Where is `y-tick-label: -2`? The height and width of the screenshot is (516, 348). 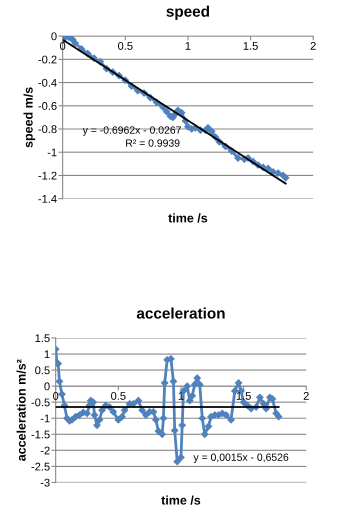
y-tick-label: -2 is located at coordinates (45, 450).